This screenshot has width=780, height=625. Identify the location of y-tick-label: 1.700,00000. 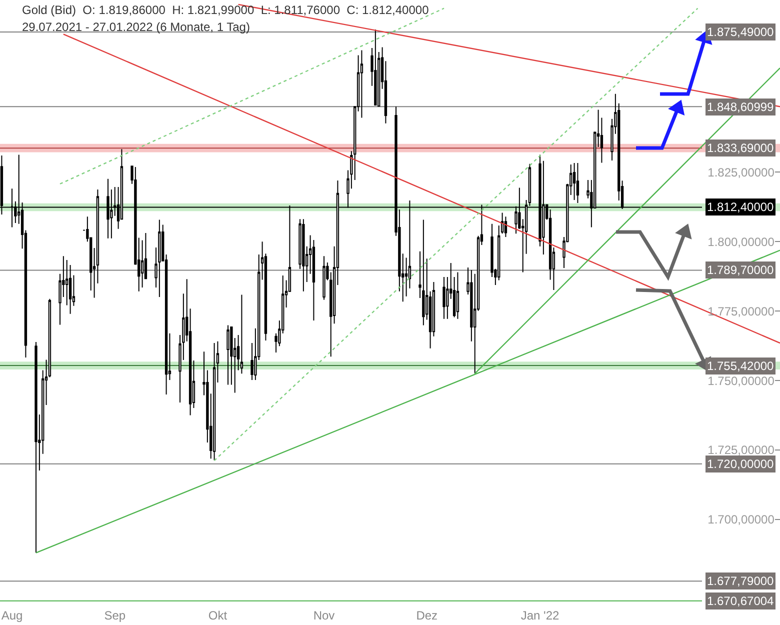
(741, 519).